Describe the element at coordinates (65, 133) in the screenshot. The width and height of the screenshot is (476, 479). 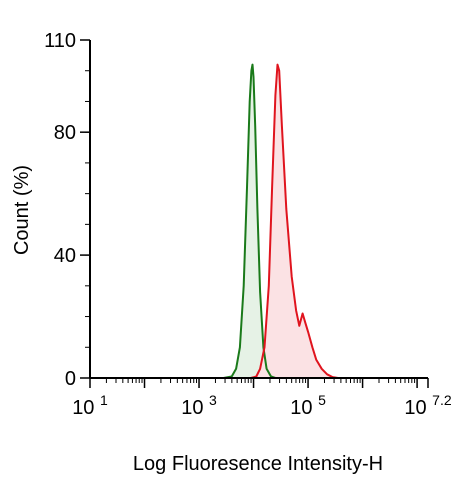
I see `y-tick-label: 80` at that location.